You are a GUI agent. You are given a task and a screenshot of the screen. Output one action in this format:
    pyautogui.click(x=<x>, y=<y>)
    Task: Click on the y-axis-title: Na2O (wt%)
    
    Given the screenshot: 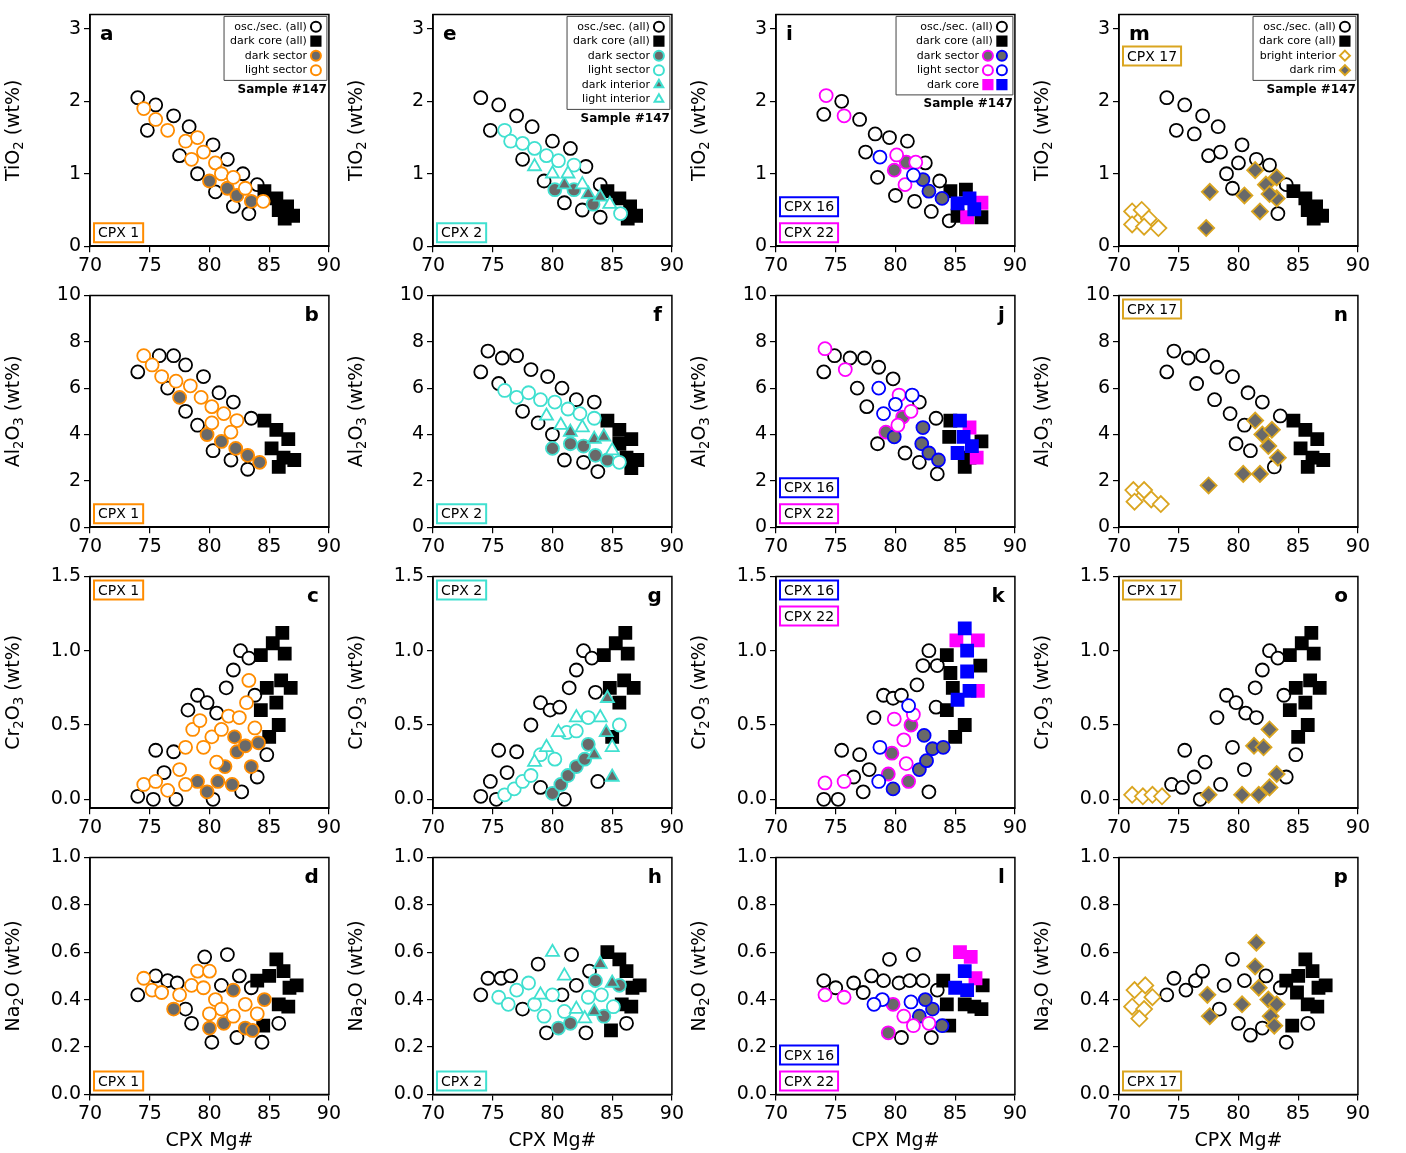 What is the action you would take?
    pyautogui.click(x=356, y=976)
    